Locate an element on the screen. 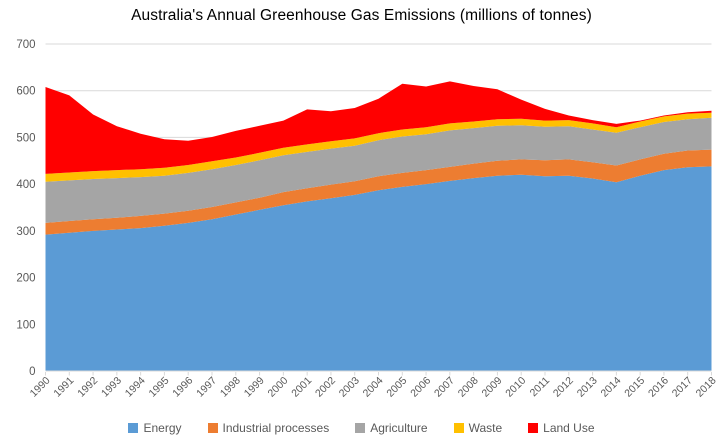  legend-label-land-use: Land Use is located at coordinates (569, 428).